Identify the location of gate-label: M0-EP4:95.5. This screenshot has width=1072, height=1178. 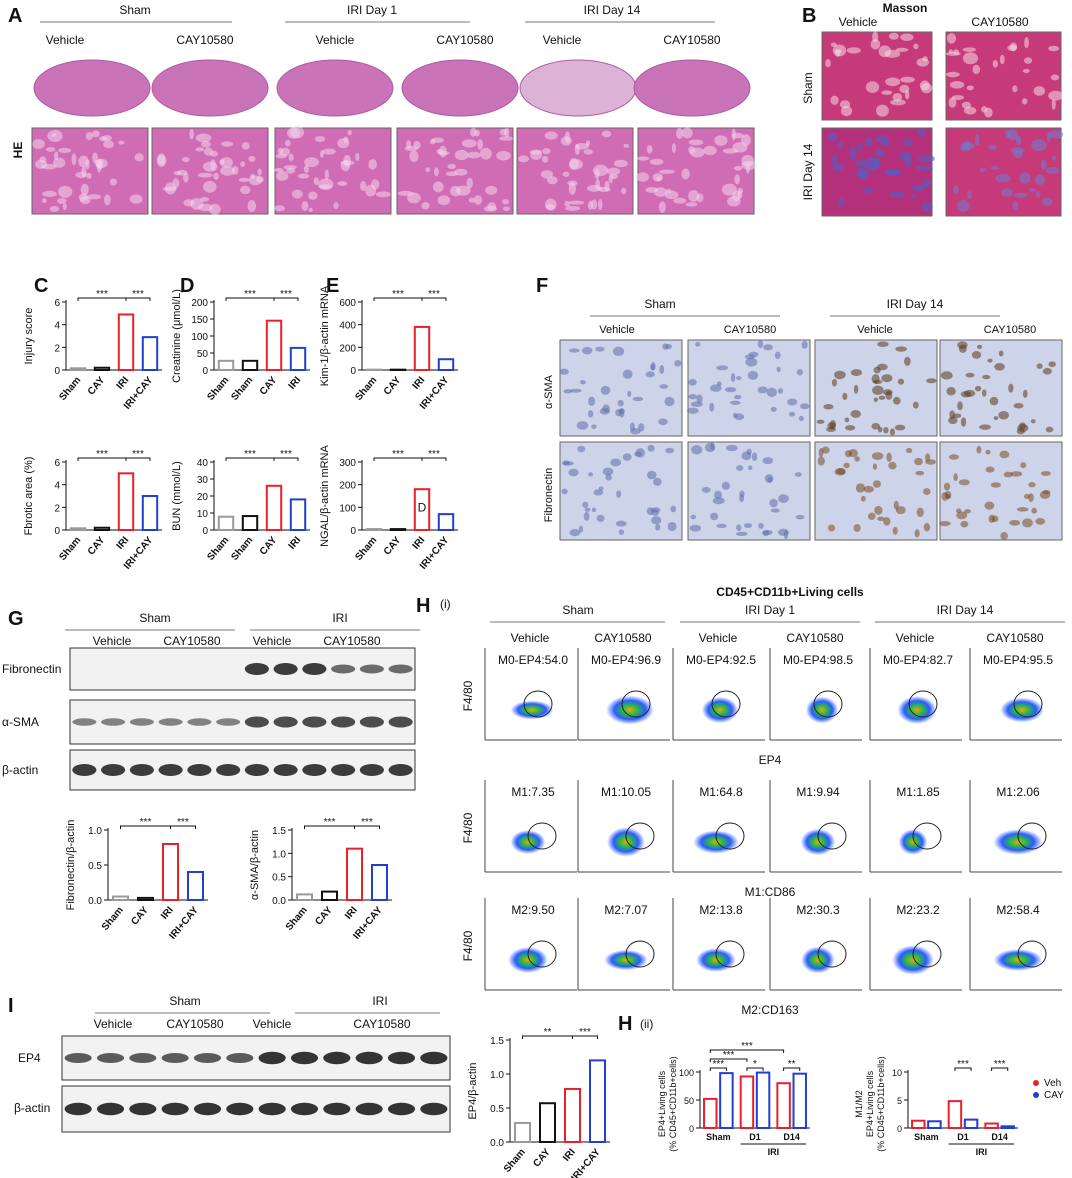
(1018, 660).